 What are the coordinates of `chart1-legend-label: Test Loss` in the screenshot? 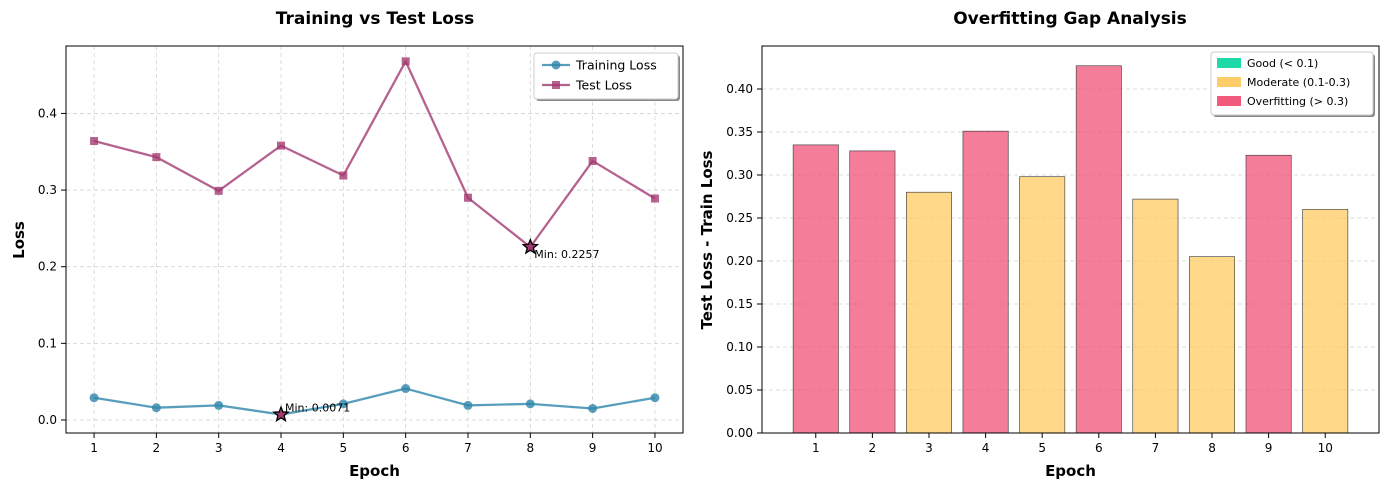 It's located at (603, 85).